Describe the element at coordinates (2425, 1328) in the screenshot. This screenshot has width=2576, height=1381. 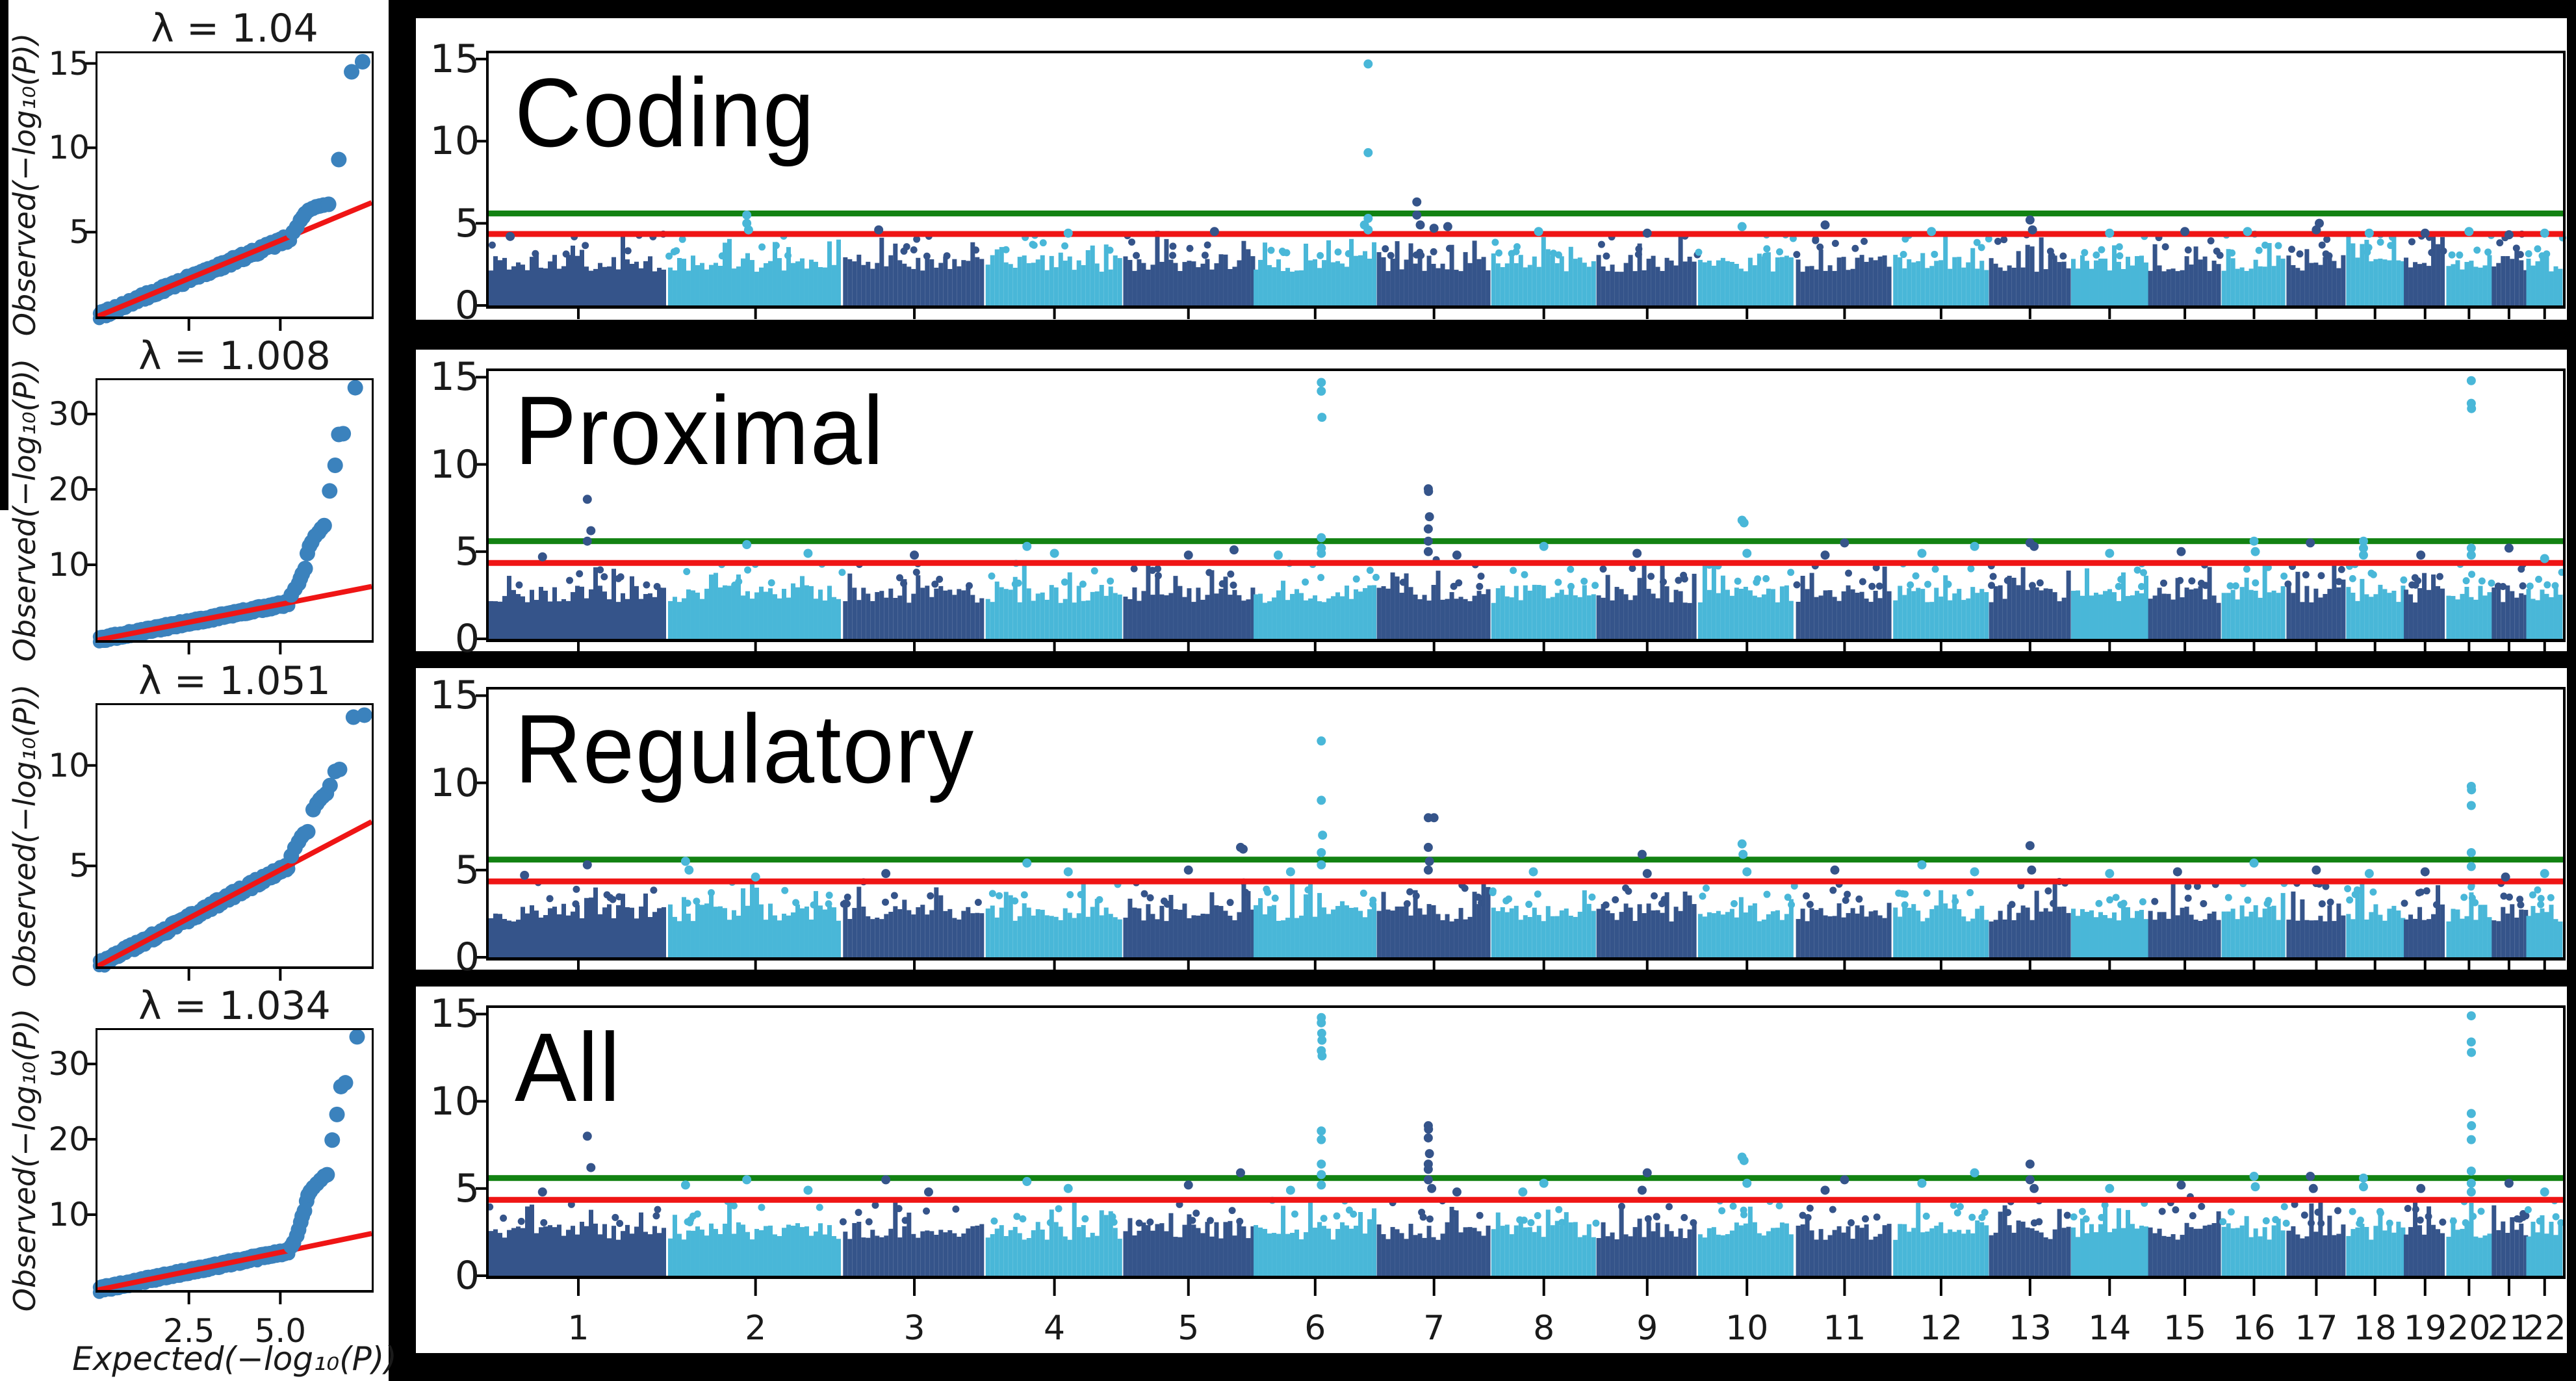
I see `chrom-label-19: 19` at that location.